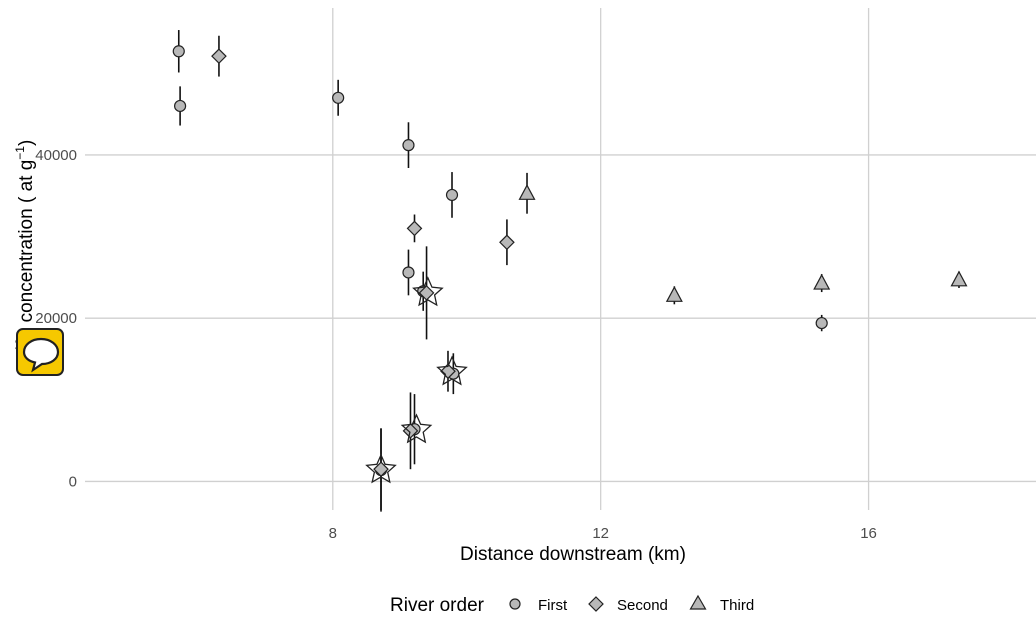 This screenshot has height=617, width=1036. What do you see at coordinates (56, 318) in the screenshot?
I see `y-tick-label-20000: 20000` at bounding box center [56, 318].